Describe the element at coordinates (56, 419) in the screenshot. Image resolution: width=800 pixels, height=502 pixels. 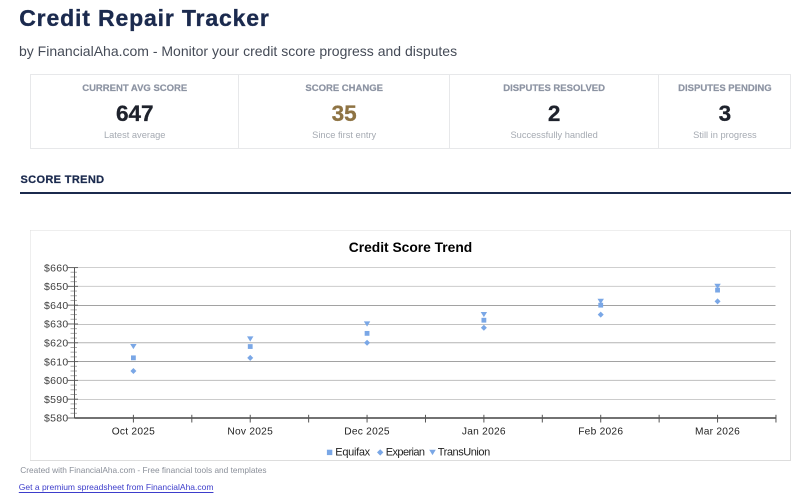
I see `svg-text: $580` at that location.